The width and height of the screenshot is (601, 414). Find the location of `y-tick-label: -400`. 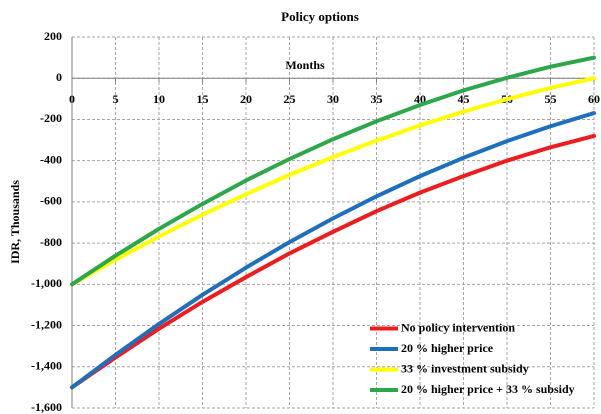

y-tick-label: -400 is located at coordinates (51, 159).